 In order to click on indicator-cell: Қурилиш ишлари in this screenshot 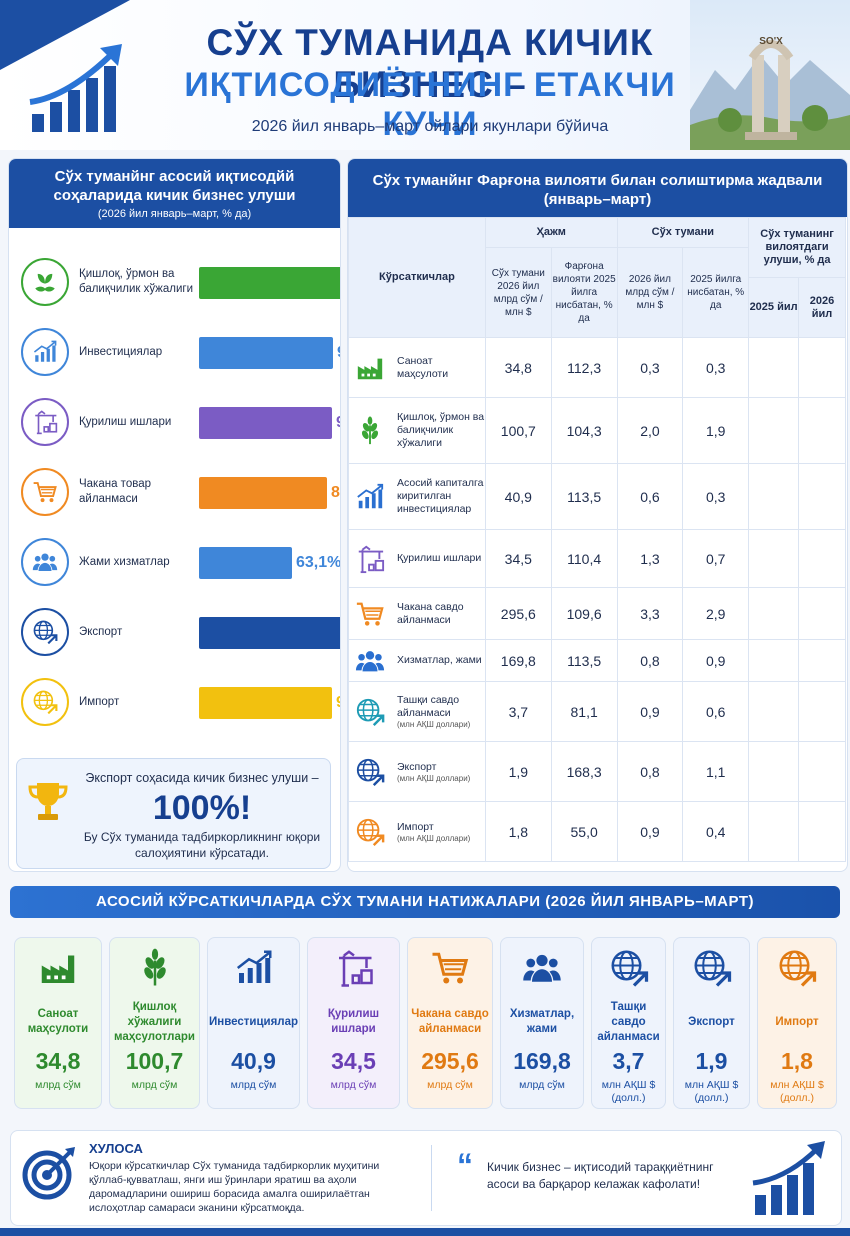, I will do `click(417, 558)`.